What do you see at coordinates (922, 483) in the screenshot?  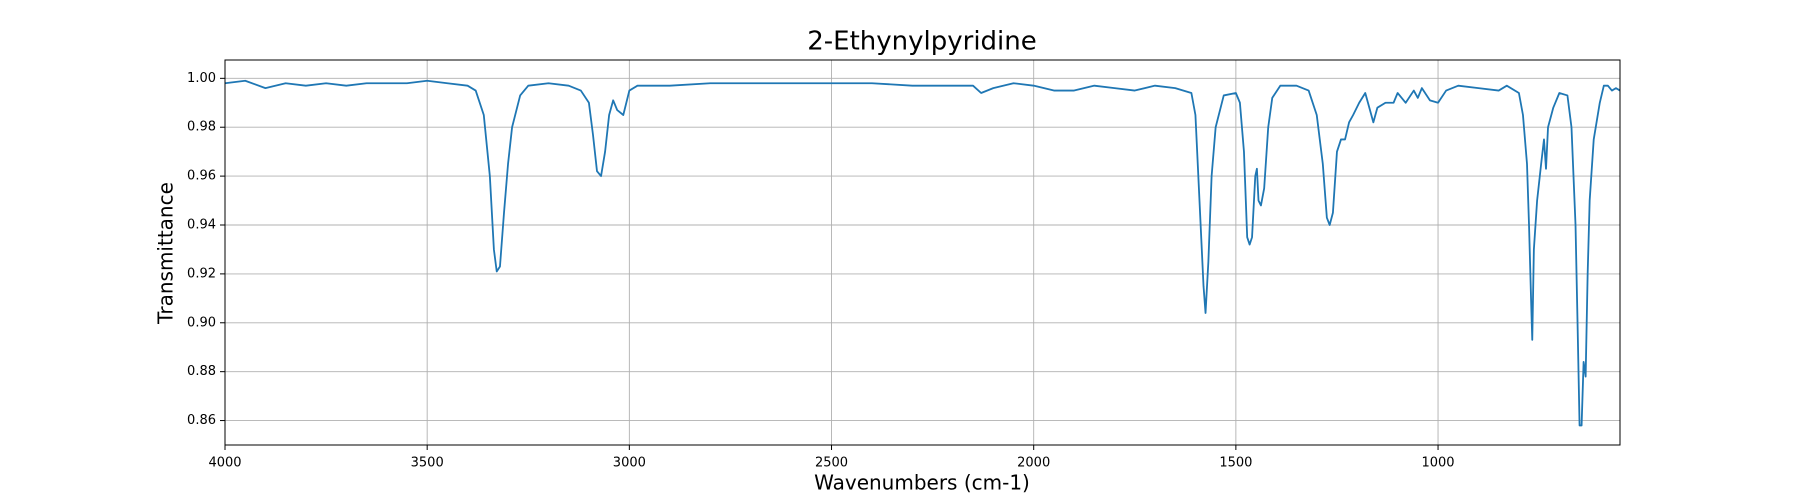 I see `x-axis-label: Wavenumbers (cm-1)` at bounding box center [922, 483].